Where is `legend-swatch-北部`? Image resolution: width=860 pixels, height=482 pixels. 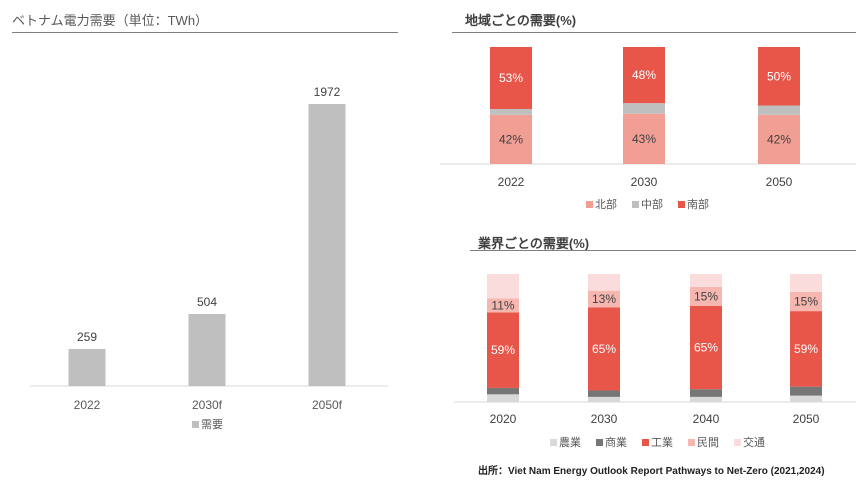 legend-swatch-北部 is located at coordinates (589, 204).